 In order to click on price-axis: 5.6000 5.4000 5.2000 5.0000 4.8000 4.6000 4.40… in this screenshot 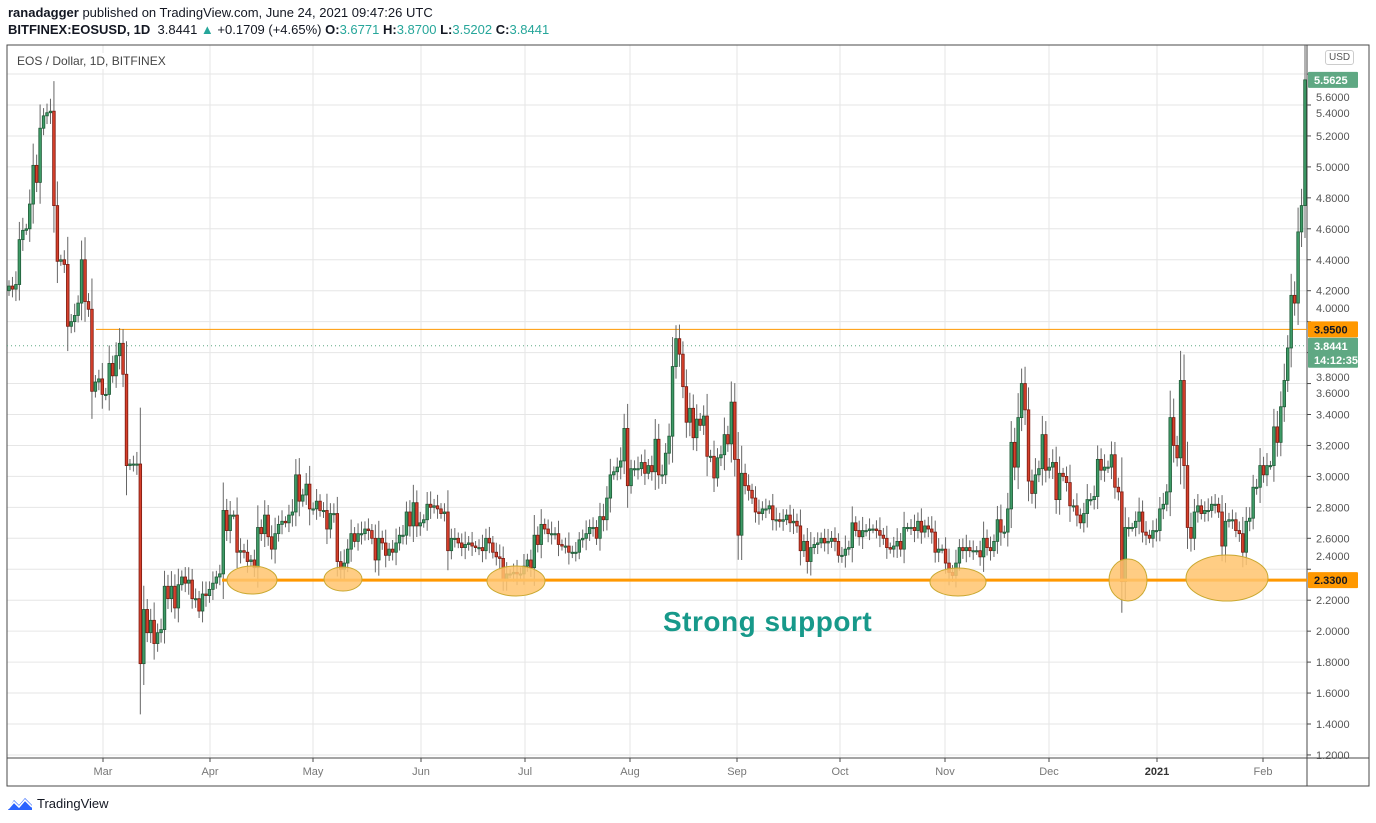, I will do `click(1328, 417)`.